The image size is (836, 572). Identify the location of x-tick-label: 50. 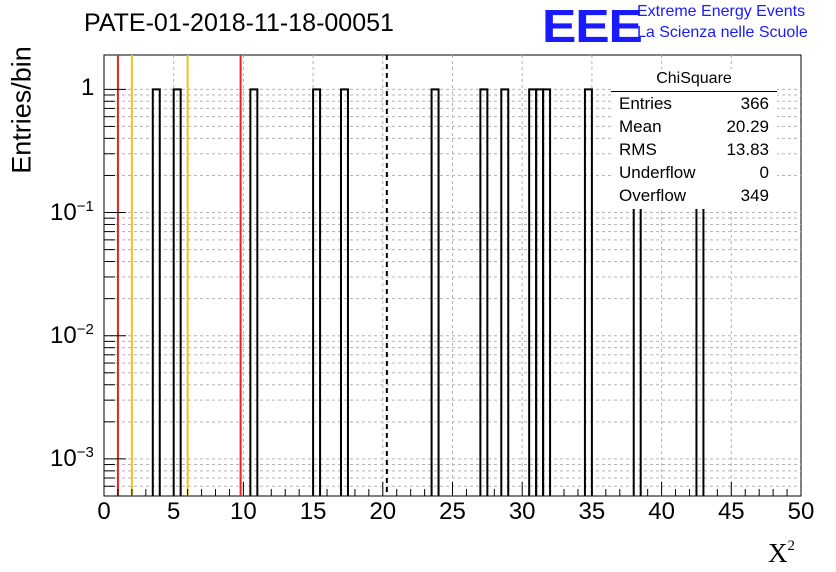
(801, 511).